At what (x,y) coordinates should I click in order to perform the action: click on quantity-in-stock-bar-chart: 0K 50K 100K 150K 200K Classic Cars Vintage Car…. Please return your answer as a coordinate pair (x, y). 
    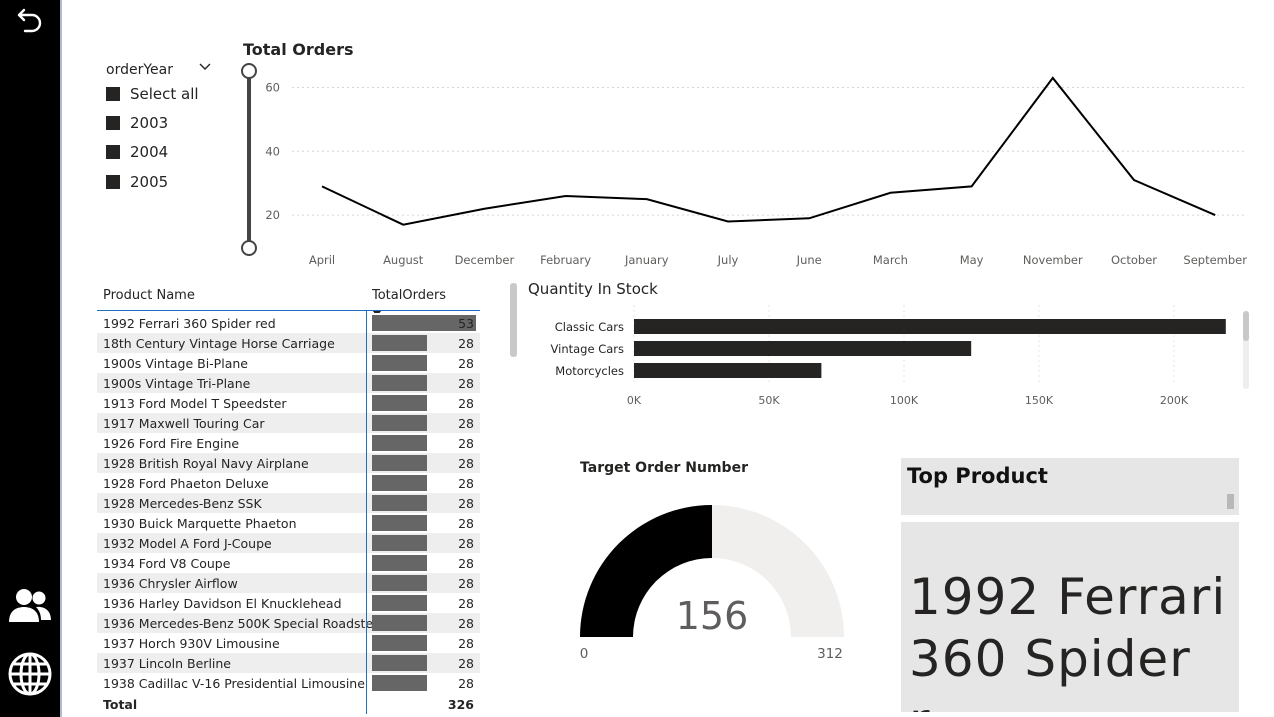
    Looking at the image, I should click on (900, 356).